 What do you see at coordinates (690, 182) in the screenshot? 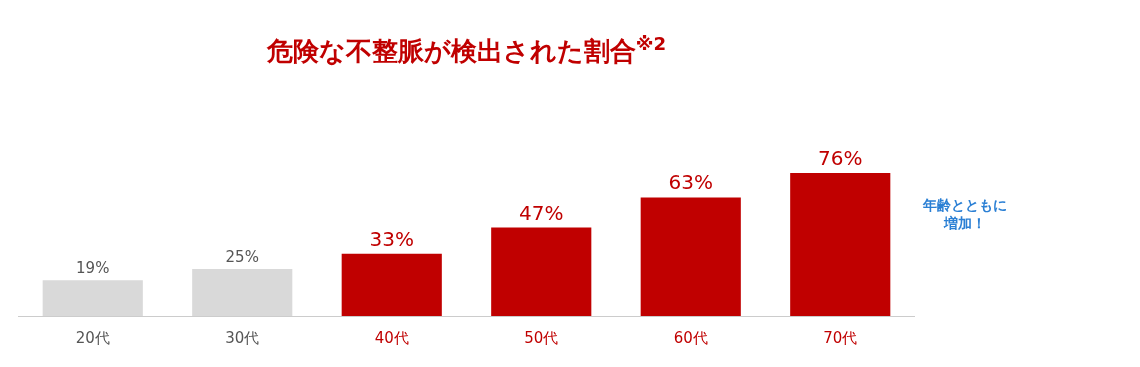
I see `data-label: 63%` at bounding box center [690, 182].